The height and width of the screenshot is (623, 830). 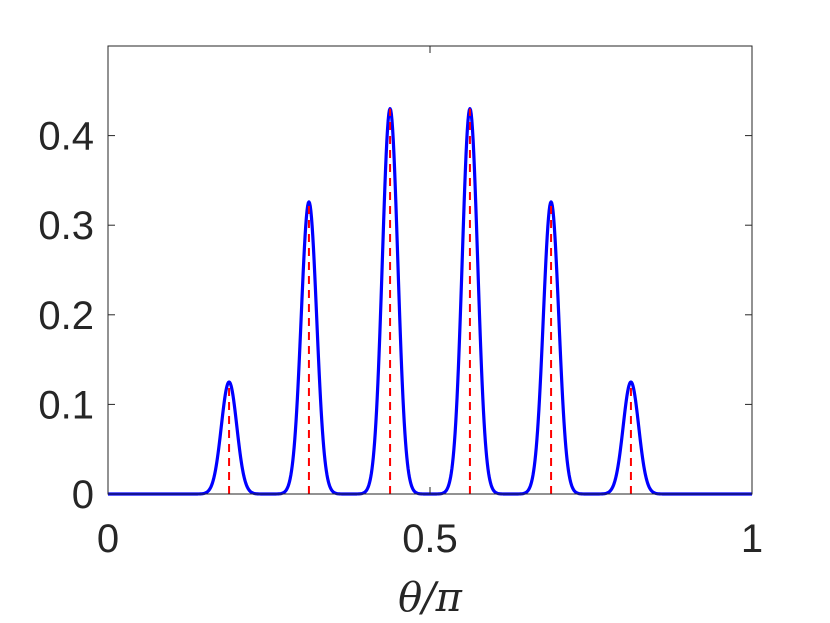 I want to click on x-tick-label: 1, so click(x=752, y=539).